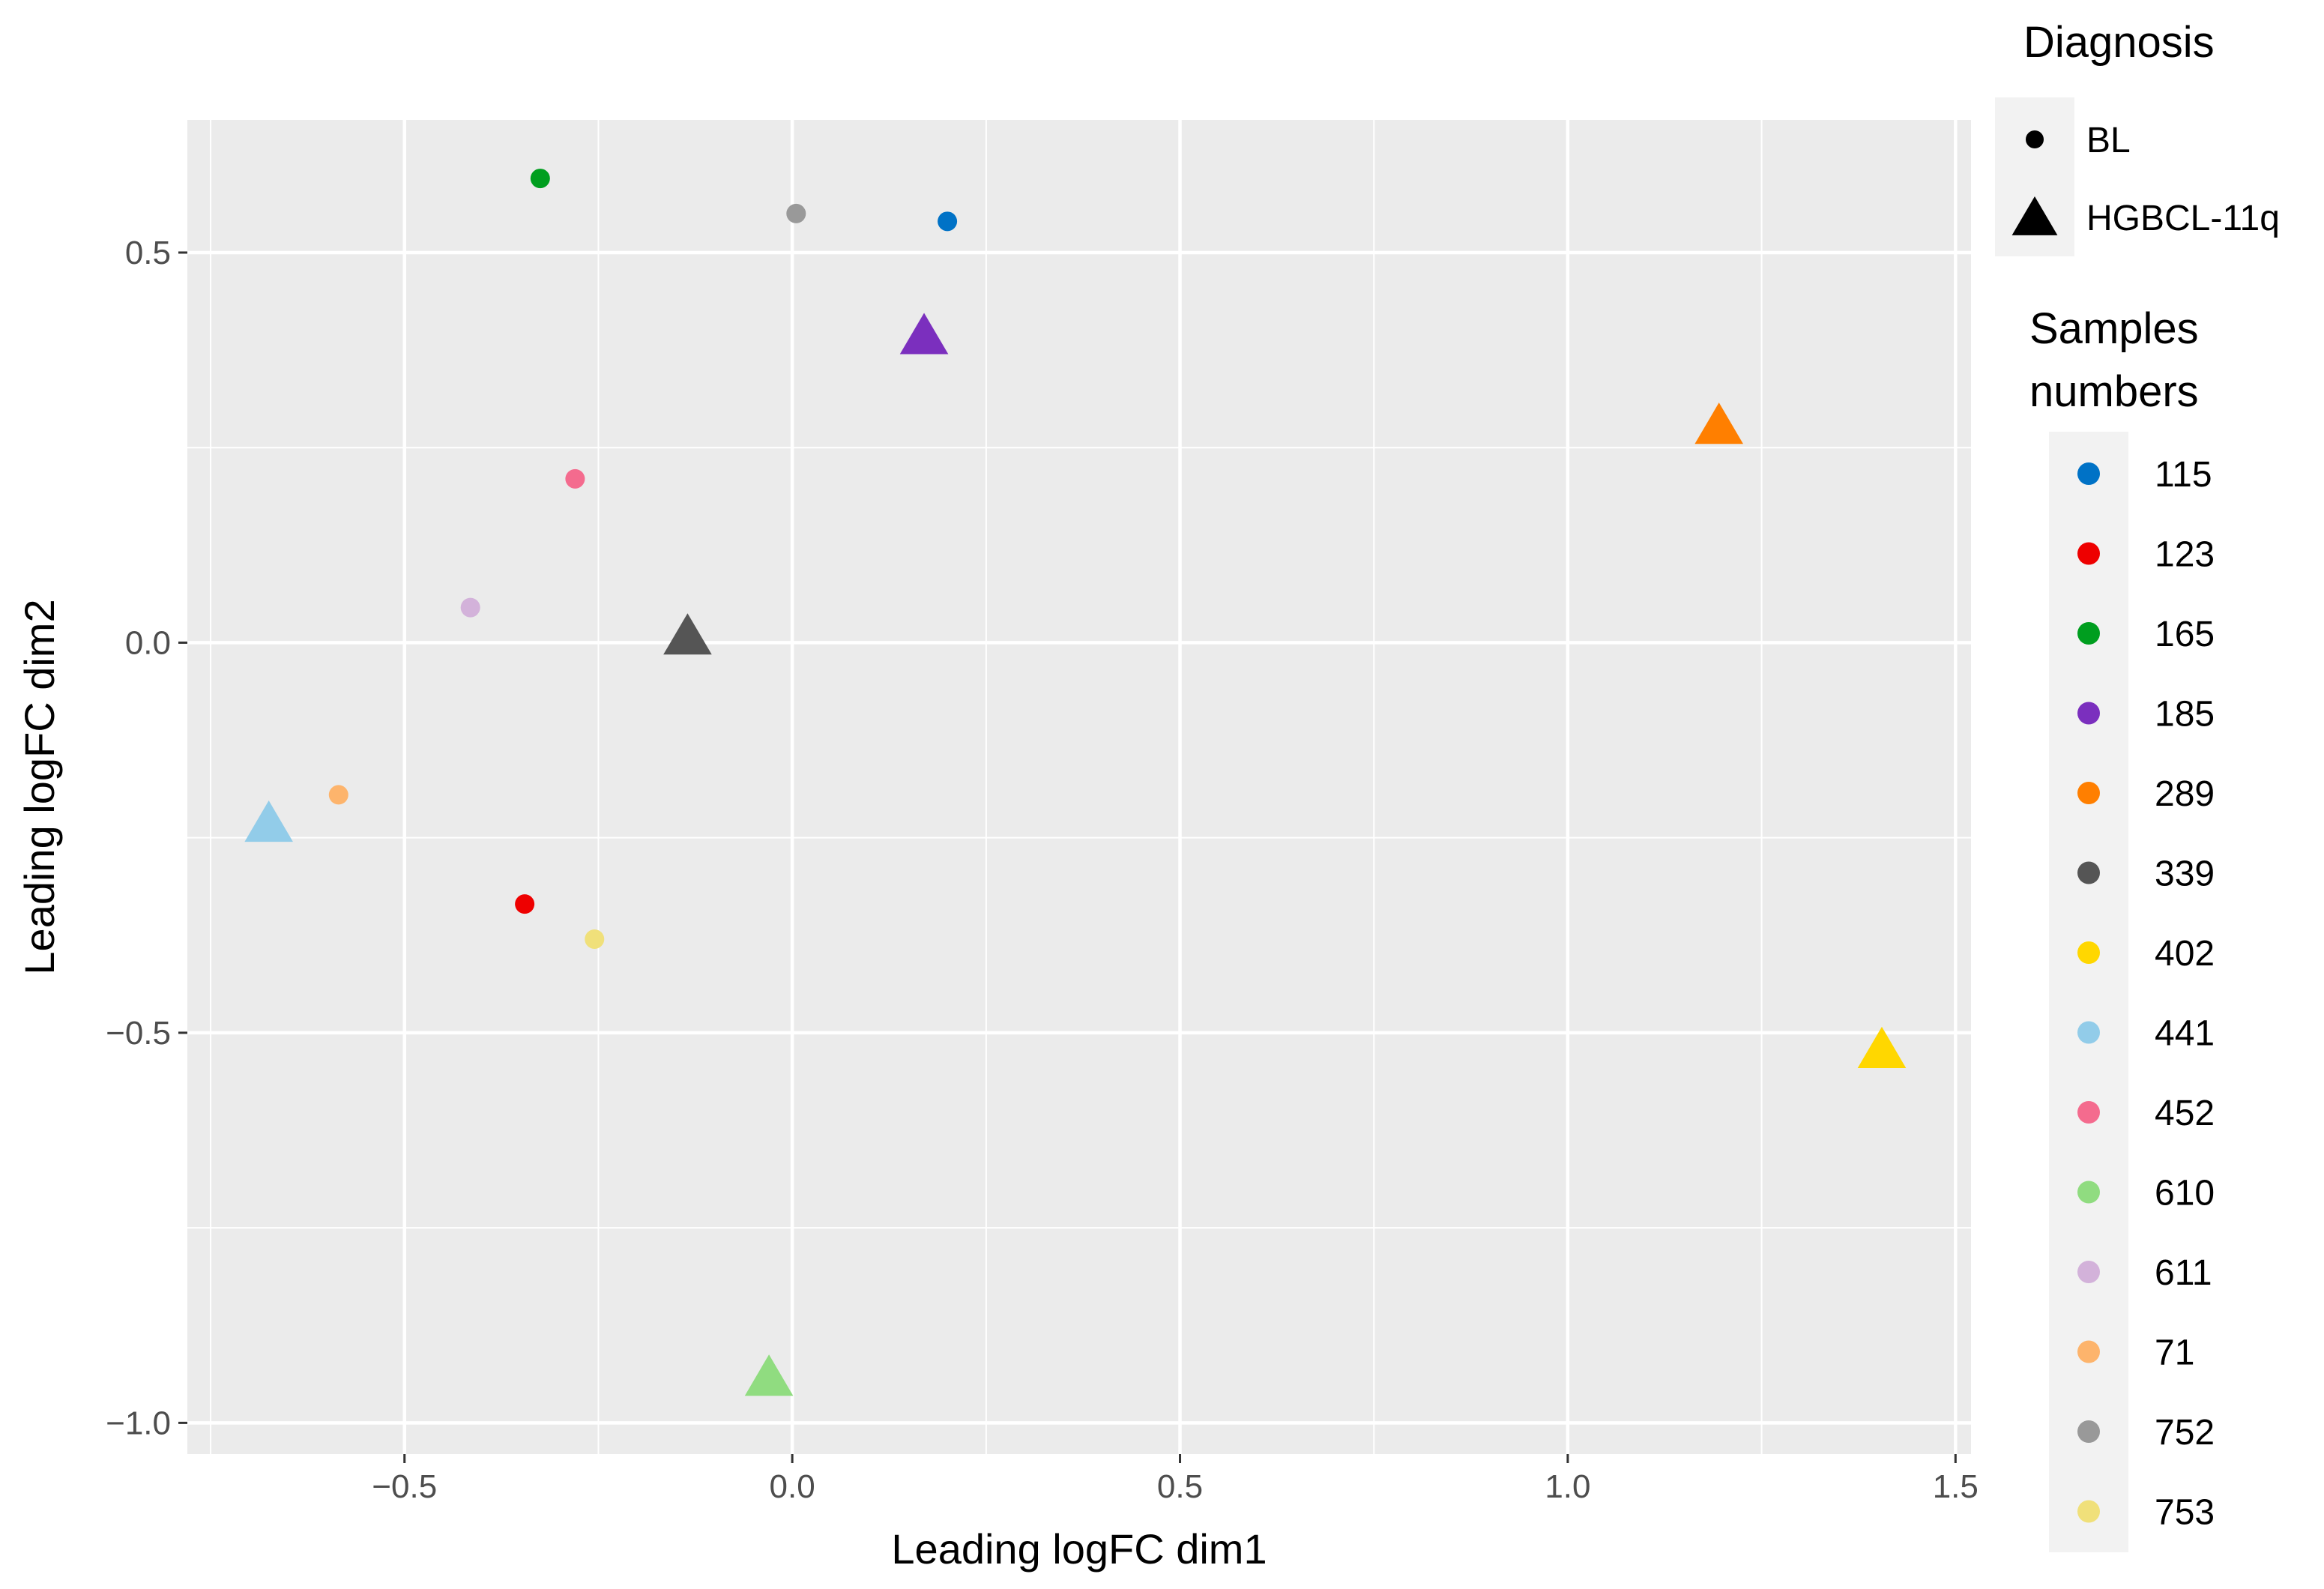  Describe the element at coordinates (2035, 139) in the screenshot. I see `shape-legend-key-circle` at that location.